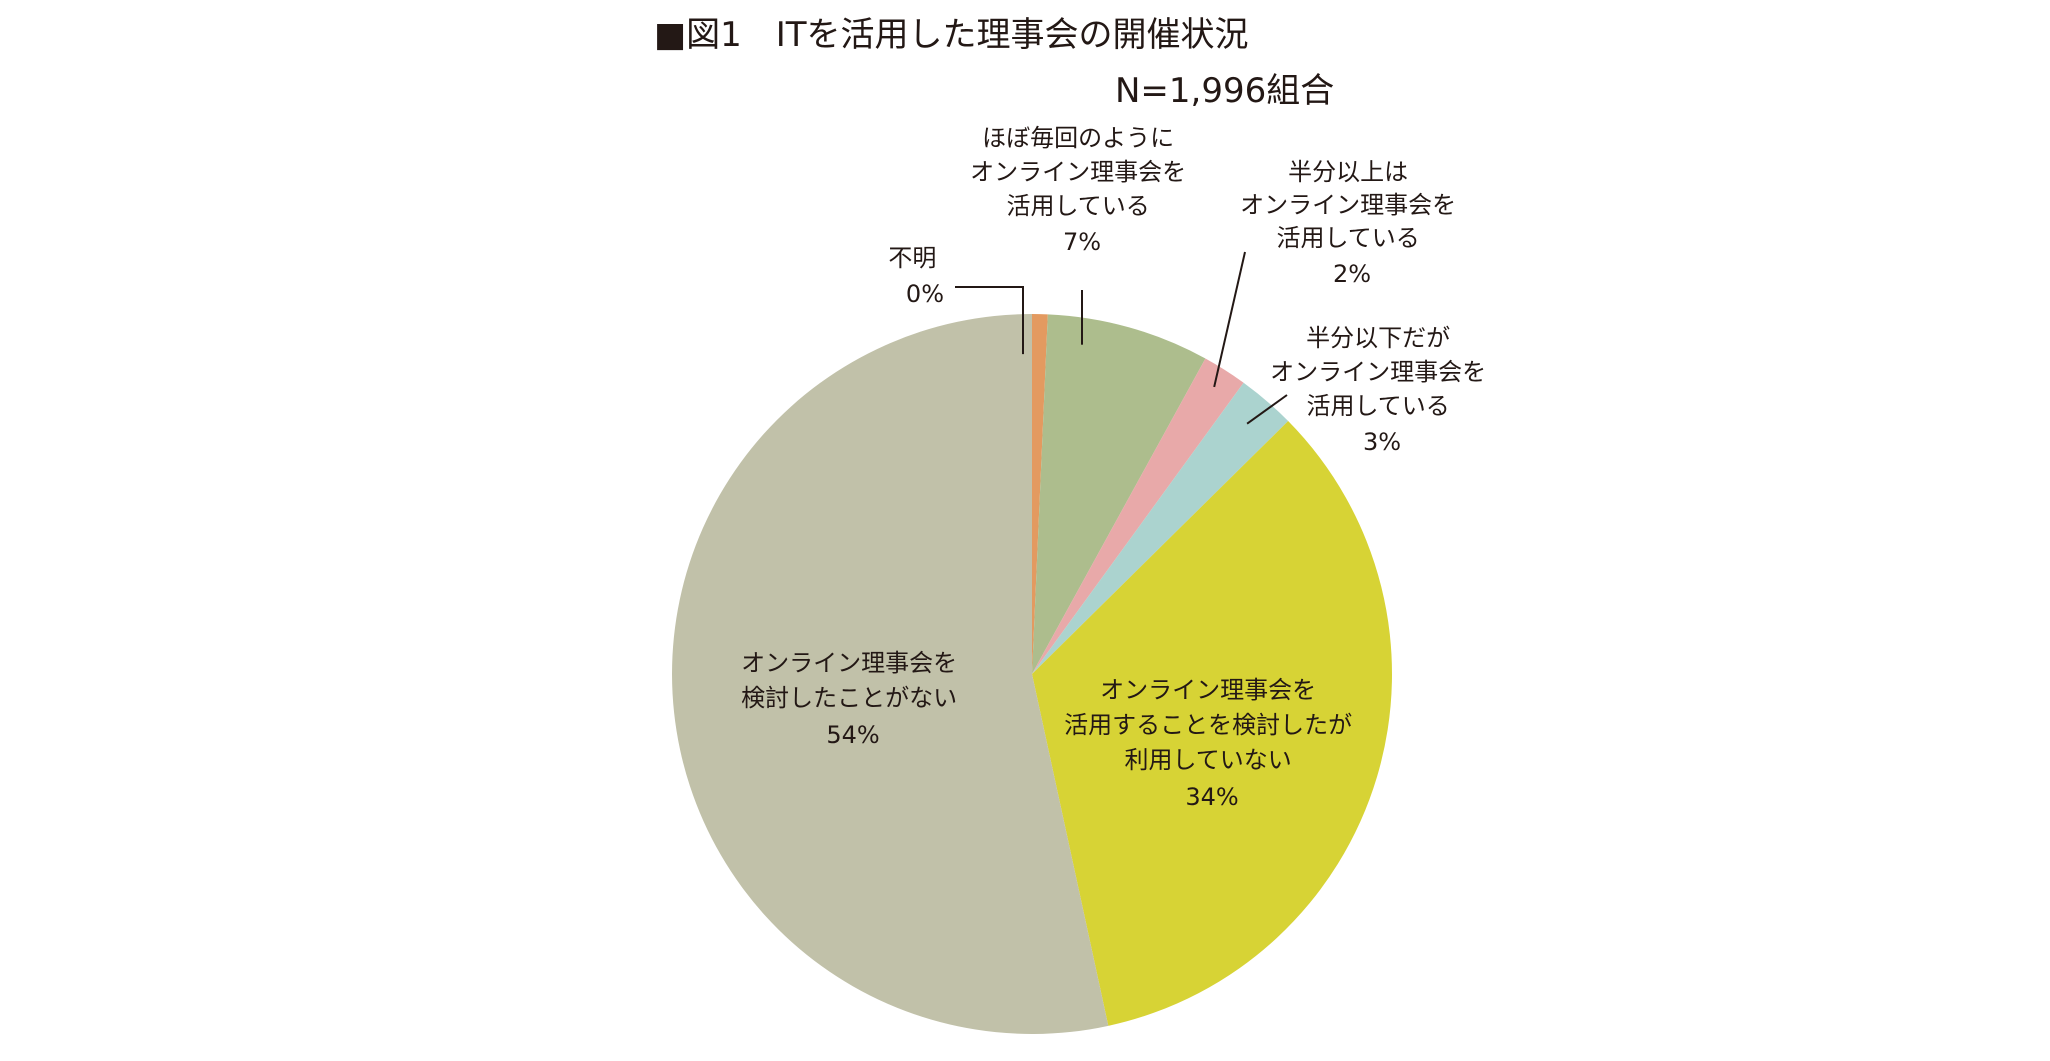 The image size is (2050, 1061). Describe the element at coordinates (1378, 406) in the screenshot. I see `slice-label-half-or-less-line-3: 活用している` at that location.